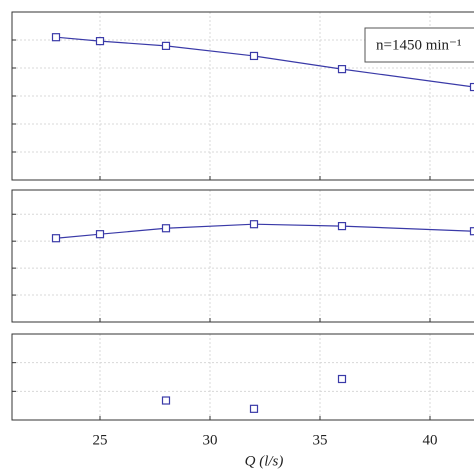  What do you see at coordinates (430, 440) in the screenshot?
I see `x-tick-label: 40` at bounding box center [430, 440].